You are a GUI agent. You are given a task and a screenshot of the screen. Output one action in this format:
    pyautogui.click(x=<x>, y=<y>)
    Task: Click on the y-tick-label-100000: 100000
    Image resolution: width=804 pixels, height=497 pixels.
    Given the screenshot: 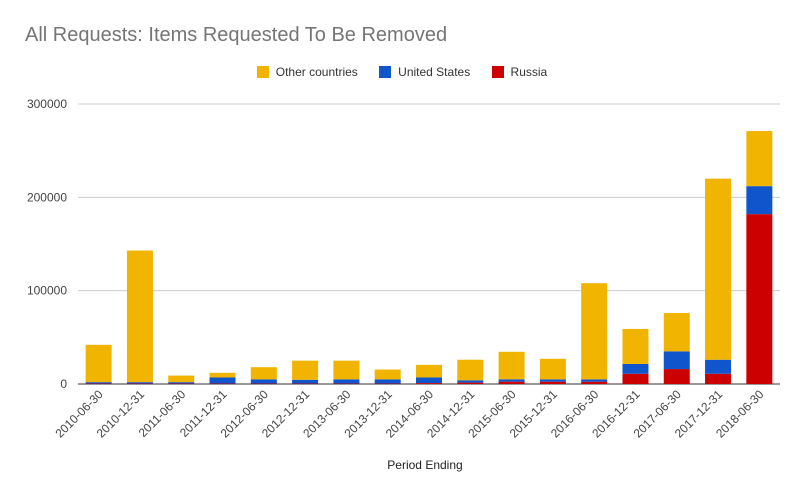 What is the action you would take?
    pyautogui.click(x=47, y=291)
    